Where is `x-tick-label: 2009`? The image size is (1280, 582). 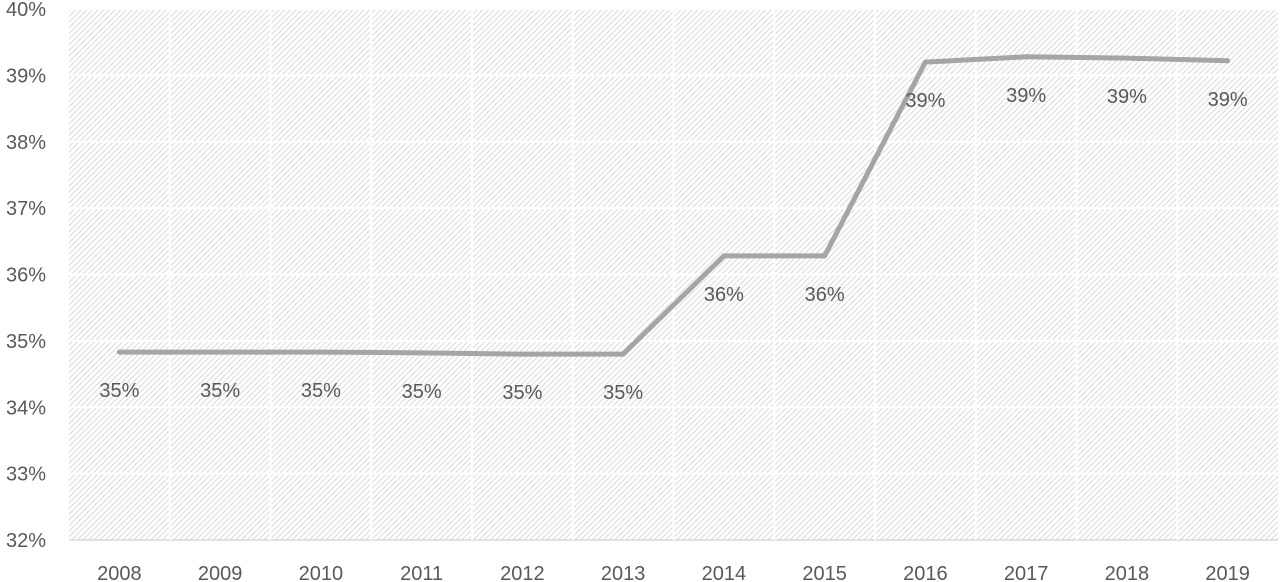 x-tick-label: 2009 is located at coordinates (220, 572).